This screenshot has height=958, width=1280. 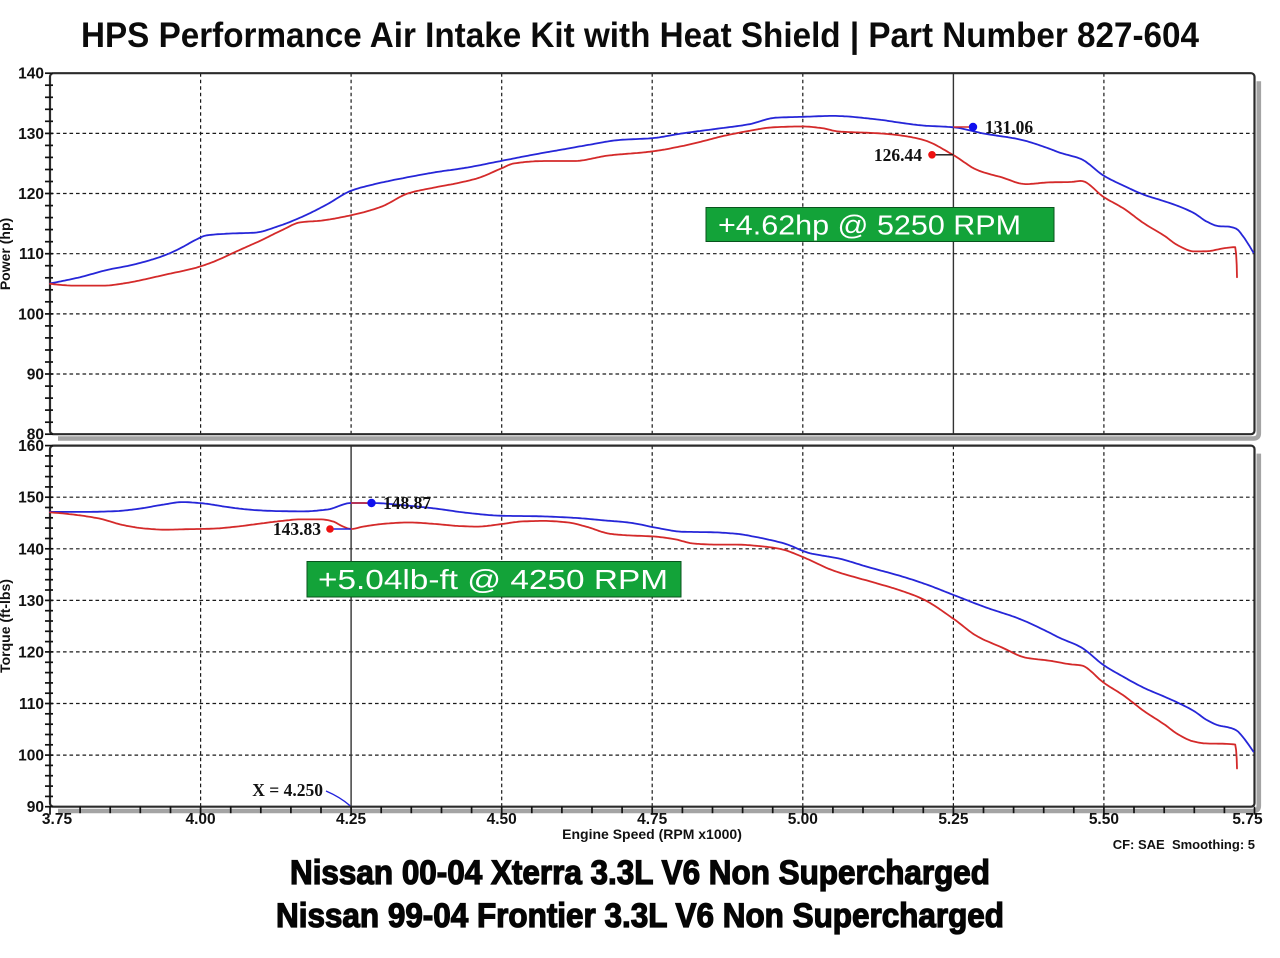 I want to click on svg-text: 150, so click(x=31, y=498).